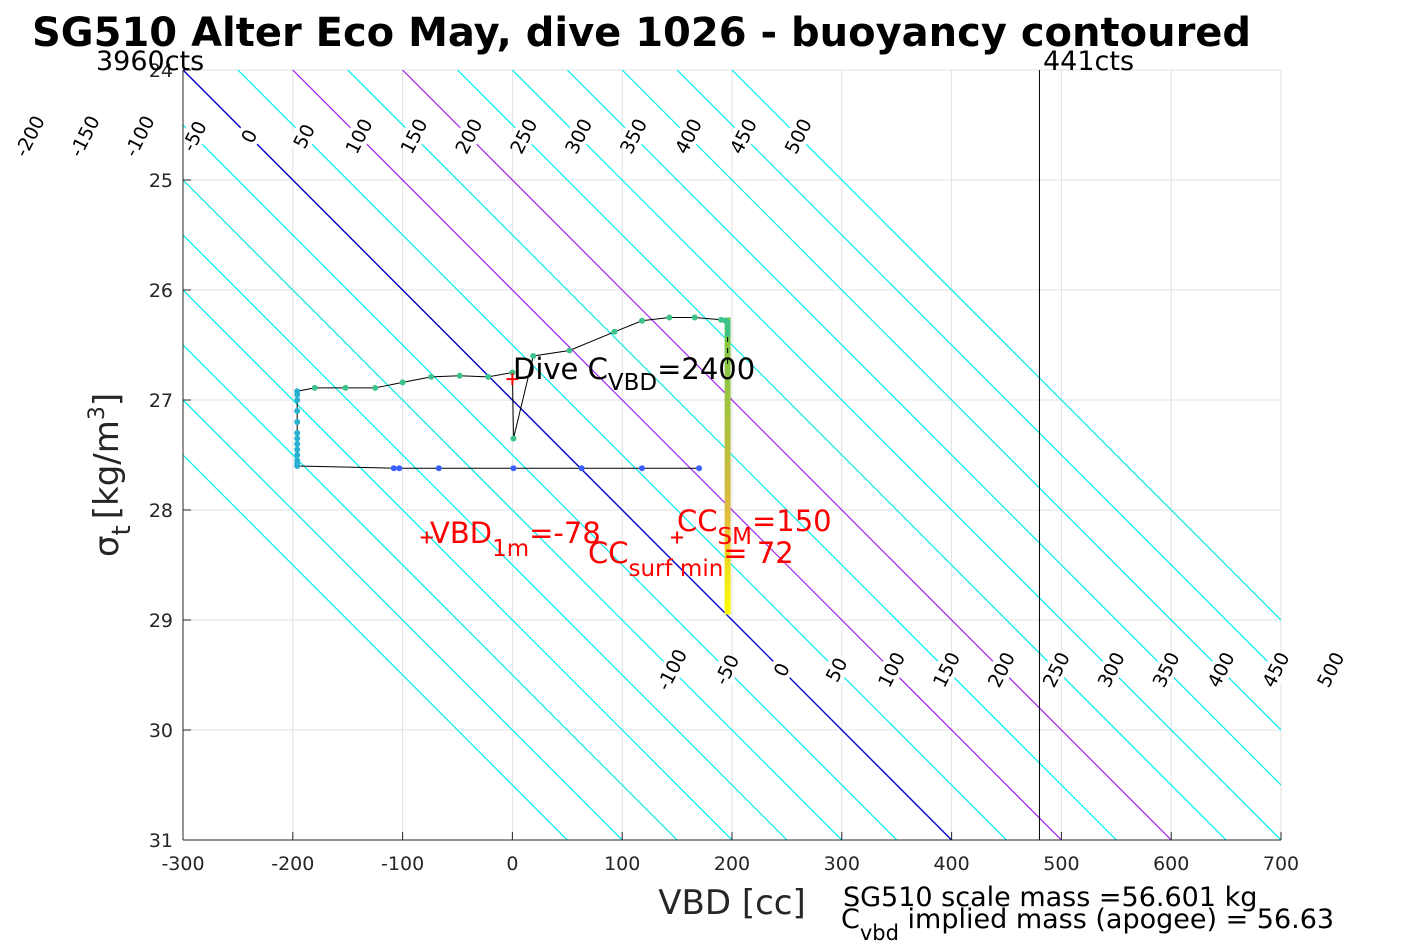  I want to click on y-label-sigma: σ, so click(107, 546).